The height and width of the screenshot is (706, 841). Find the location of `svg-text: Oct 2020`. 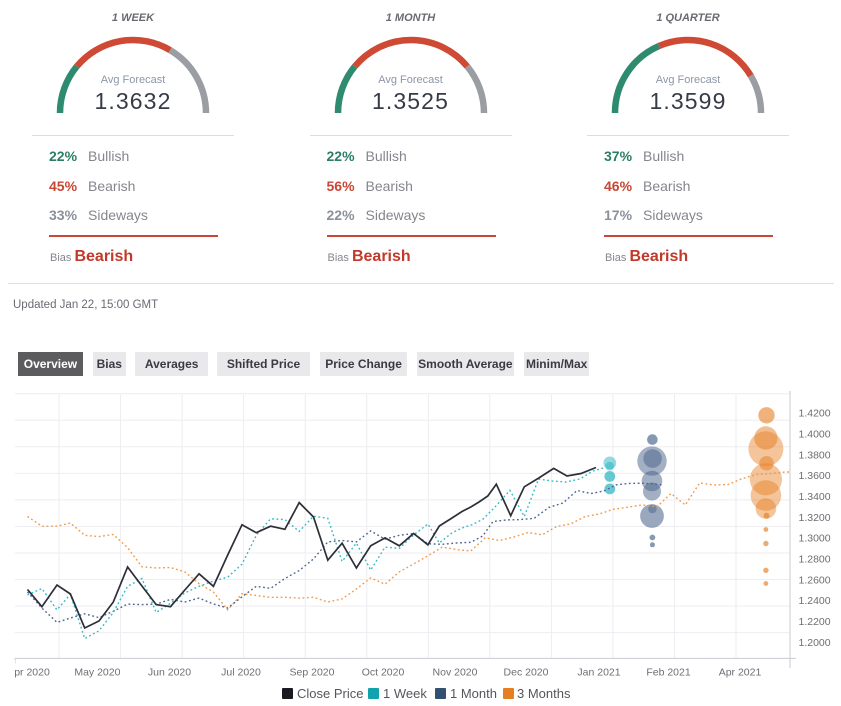

svg-text: Oct 2020 is located at coordinates (383, 673).